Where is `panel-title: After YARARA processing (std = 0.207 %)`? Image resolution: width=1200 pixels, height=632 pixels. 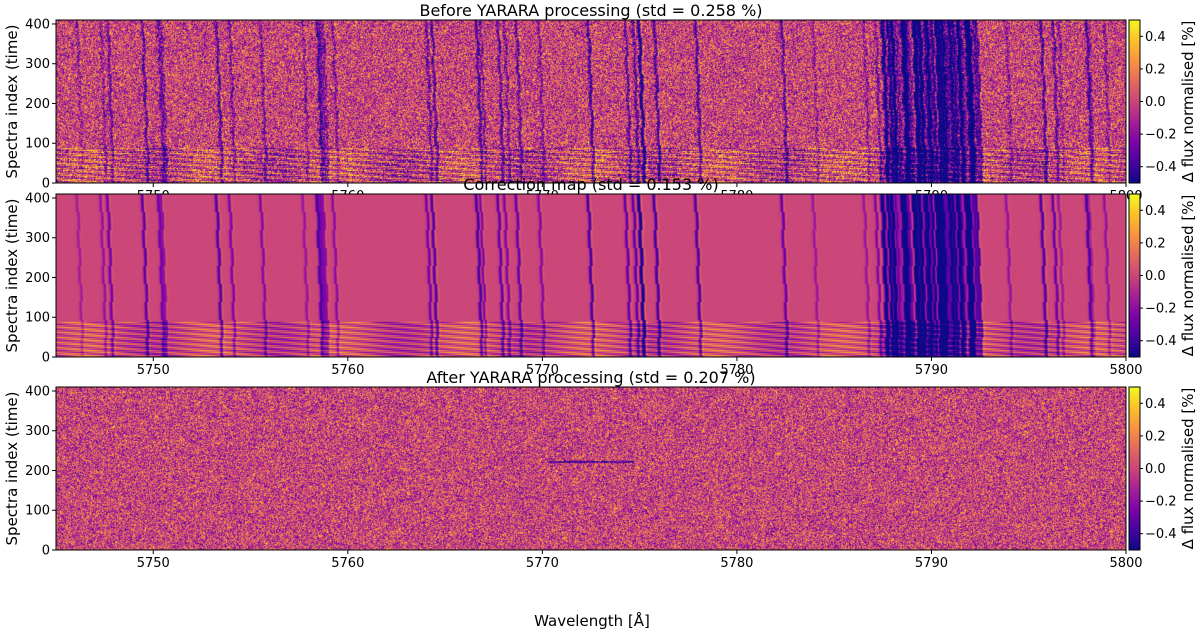
panel-title: After YARARA processing (std = 0.207 %) is located at coordinates (590, 377).